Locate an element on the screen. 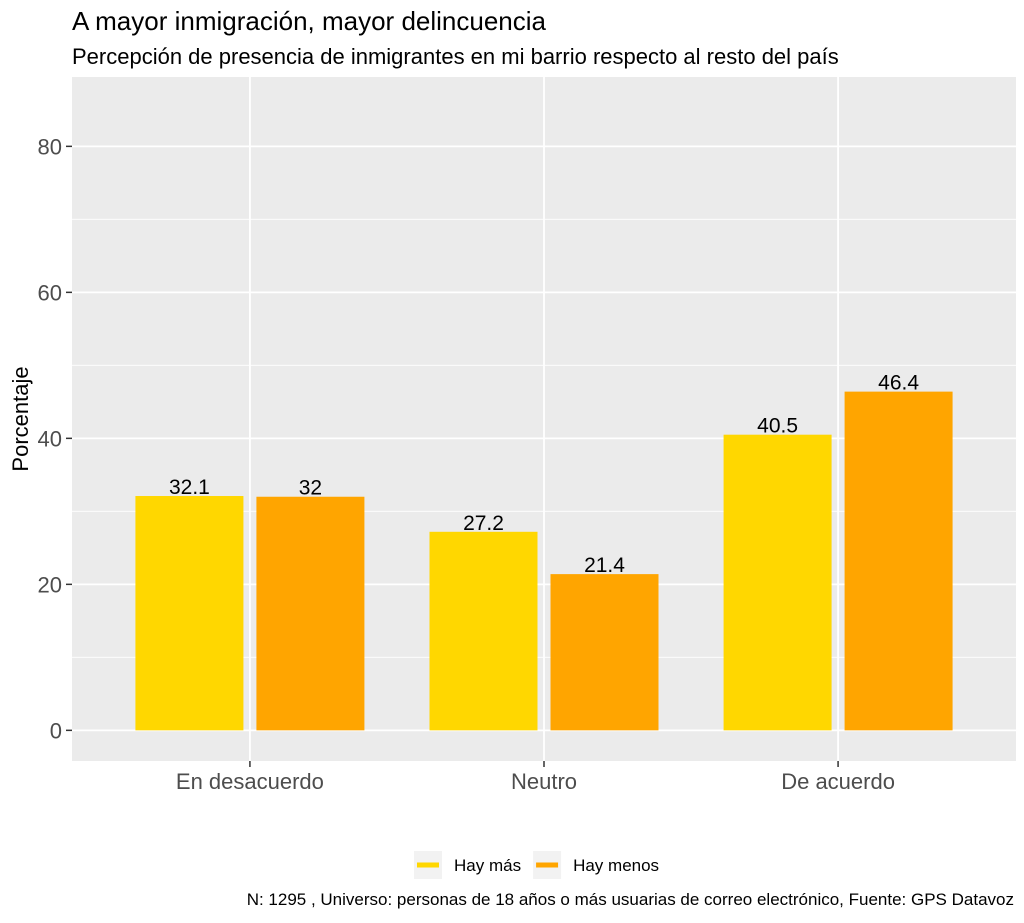  bar-value-label: 27.2 is located at coordinates (483, 523).